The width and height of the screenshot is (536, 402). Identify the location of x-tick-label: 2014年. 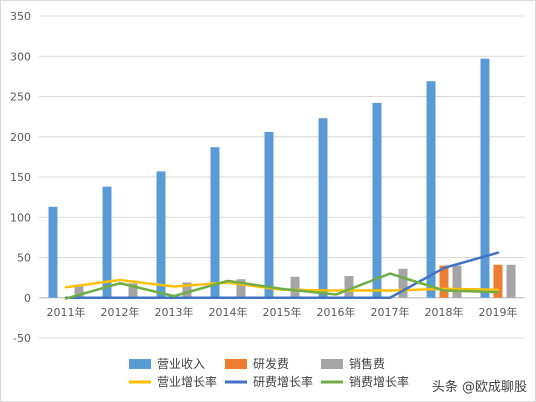
(228, 312).